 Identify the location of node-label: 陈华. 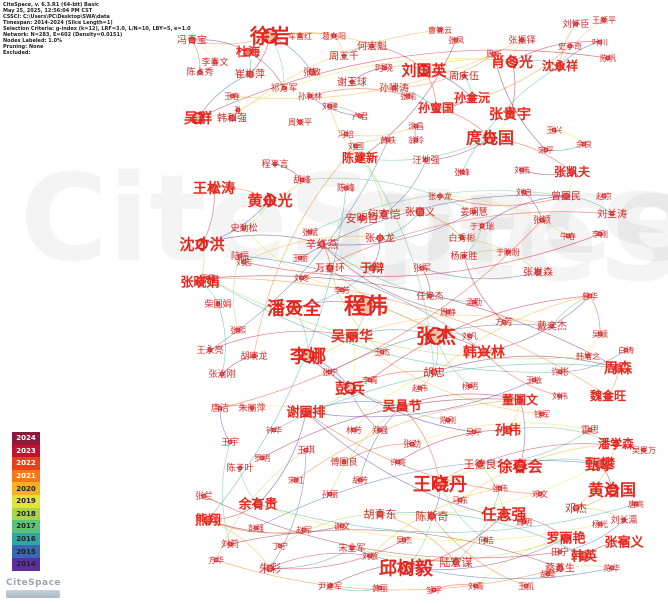
(612, 568).